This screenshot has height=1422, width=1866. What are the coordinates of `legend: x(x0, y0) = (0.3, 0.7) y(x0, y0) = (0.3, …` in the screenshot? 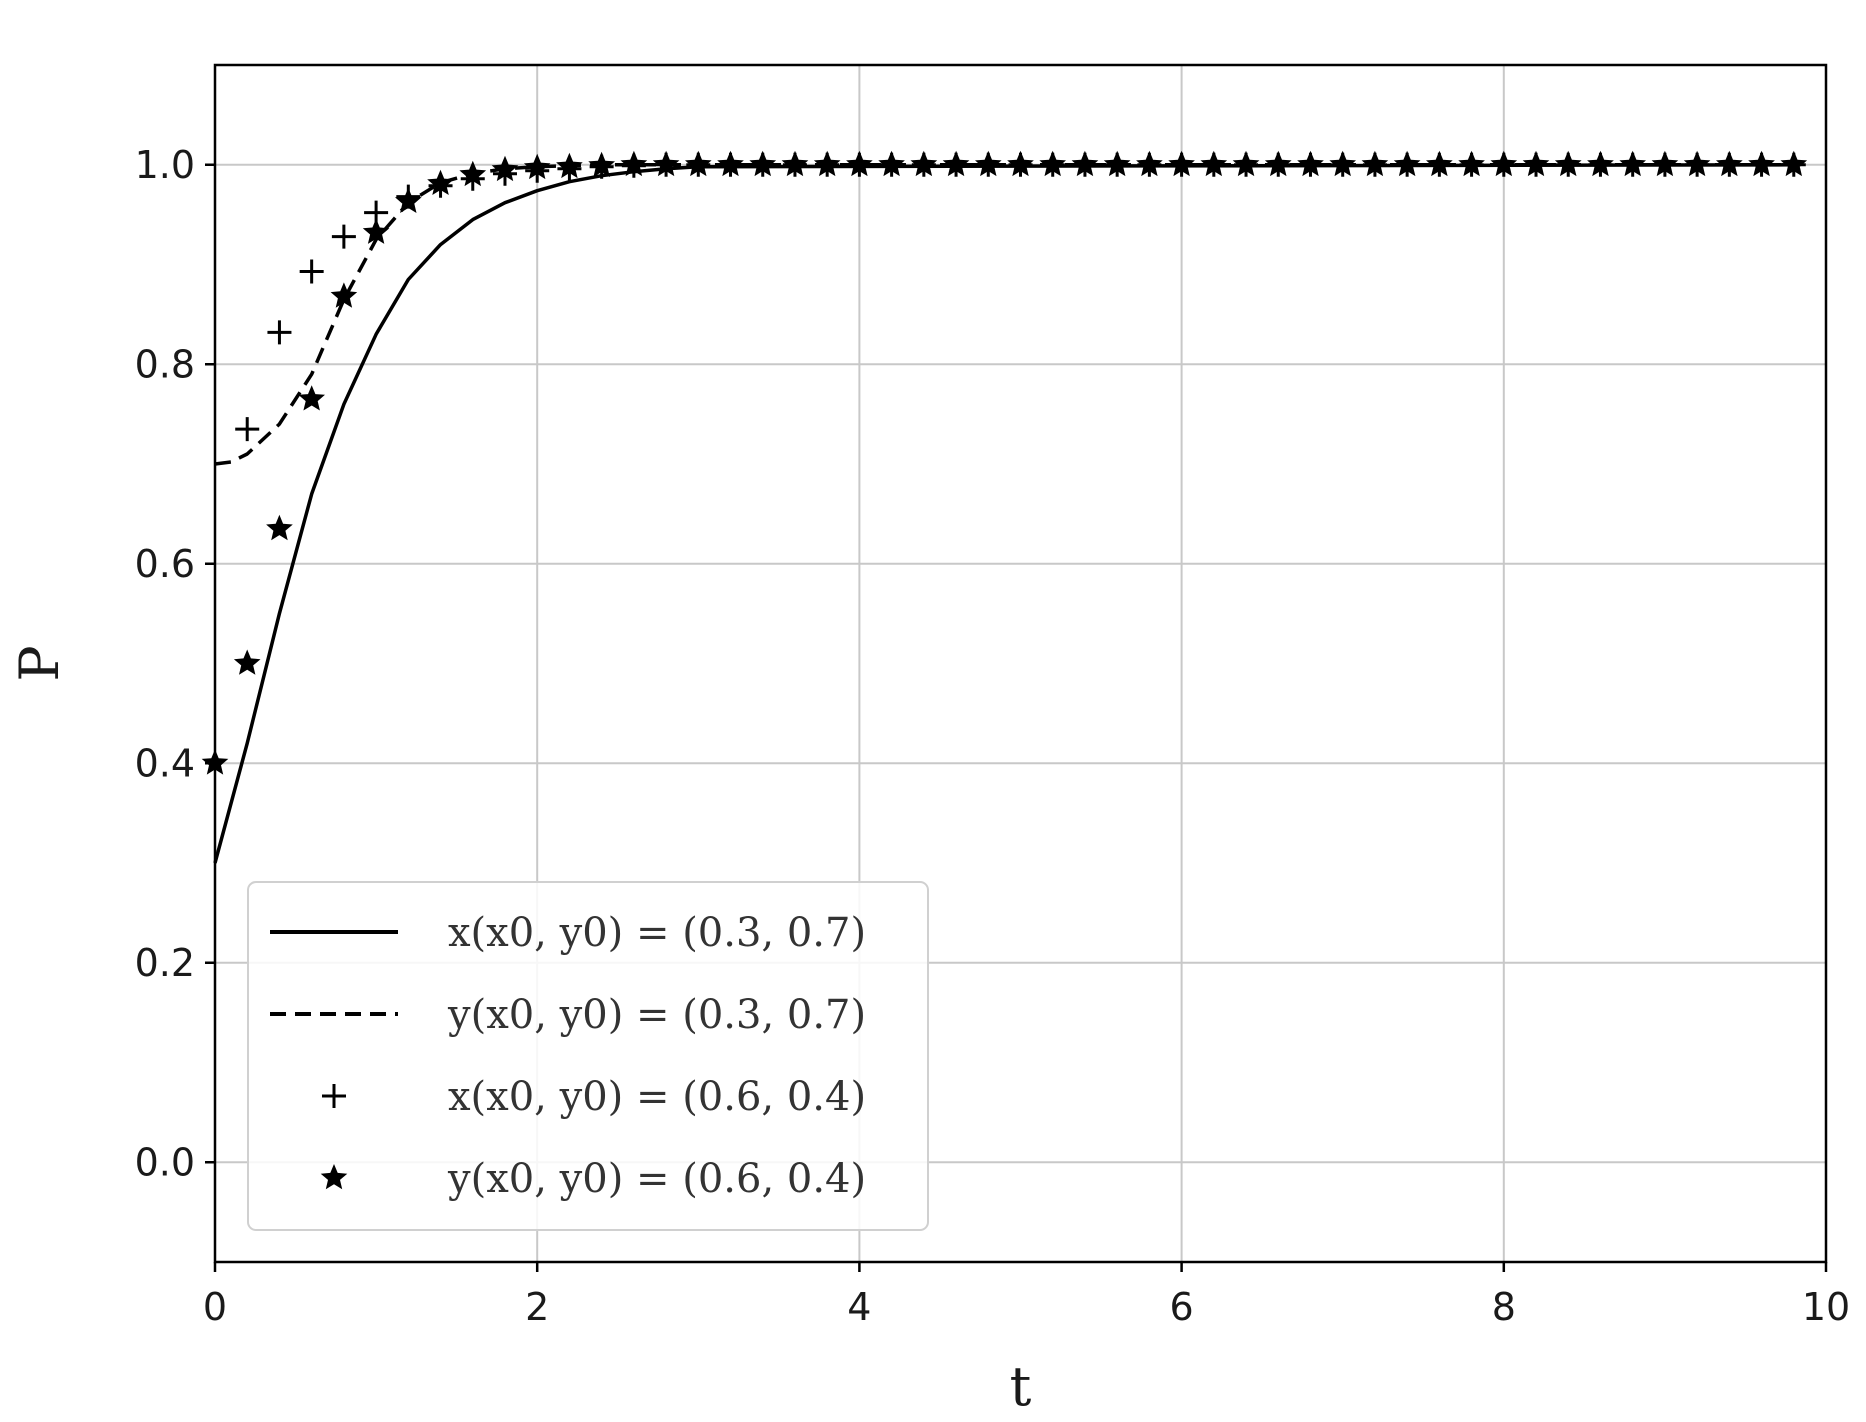 It's located at (588, 1056).